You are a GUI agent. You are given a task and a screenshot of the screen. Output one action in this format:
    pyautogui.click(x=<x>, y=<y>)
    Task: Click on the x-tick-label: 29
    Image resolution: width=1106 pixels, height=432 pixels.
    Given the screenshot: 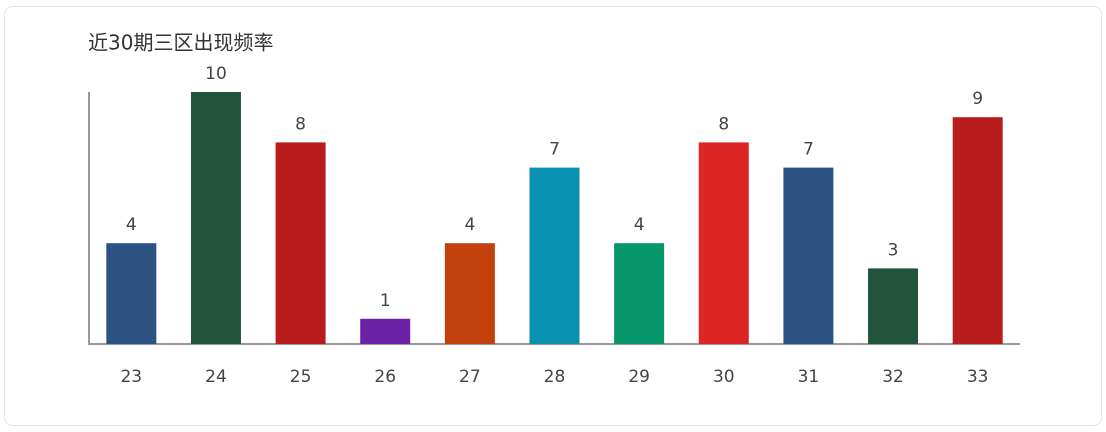 What is the action you would take?
    pyautogui.click(x=639, y=377)
    